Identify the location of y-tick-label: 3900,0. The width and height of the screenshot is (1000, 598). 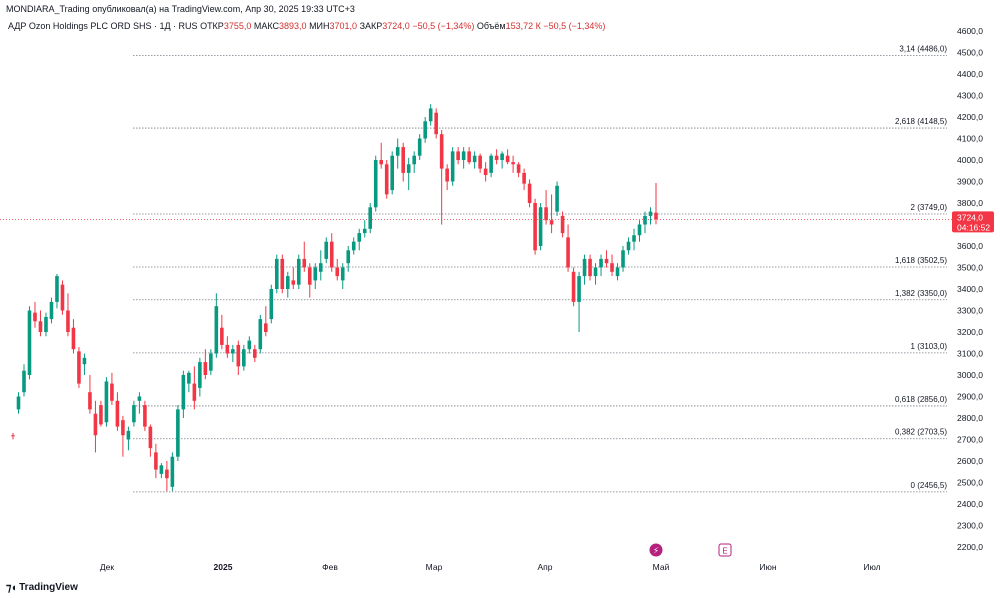
(970, 182).